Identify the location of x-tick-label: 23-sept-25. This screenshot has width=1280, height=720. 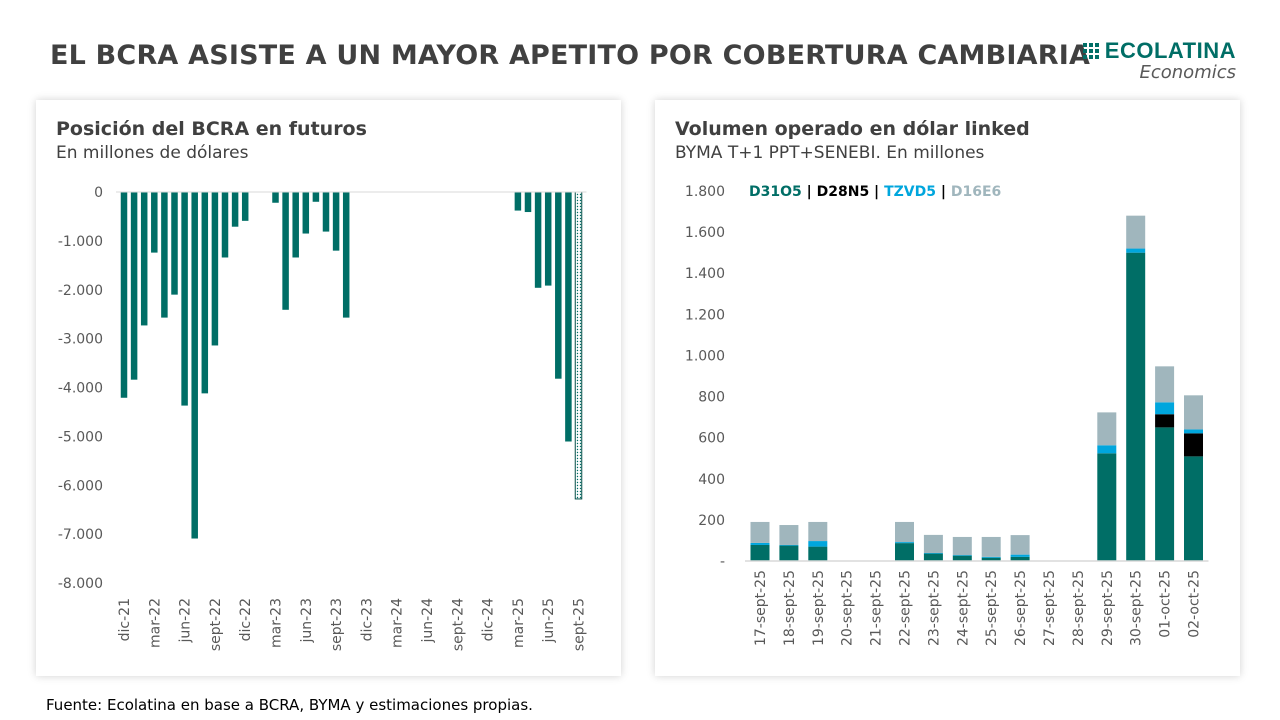
(934, 608).